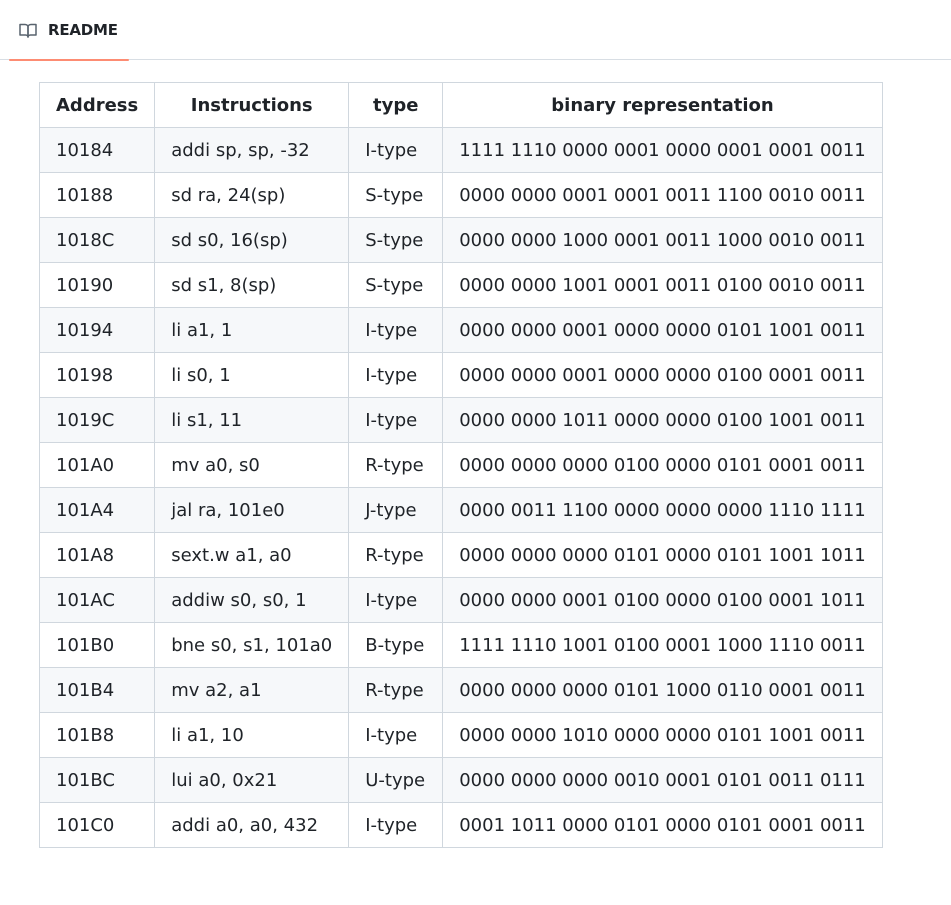 The width and height of the screenshot is (951, 905). What do you see at coordinates (662, 645) in the screenshot?
I see `binary-cell: 1111 1110 1001 0100 0001 1000 1110 0011` at bounding box center [662, 645].